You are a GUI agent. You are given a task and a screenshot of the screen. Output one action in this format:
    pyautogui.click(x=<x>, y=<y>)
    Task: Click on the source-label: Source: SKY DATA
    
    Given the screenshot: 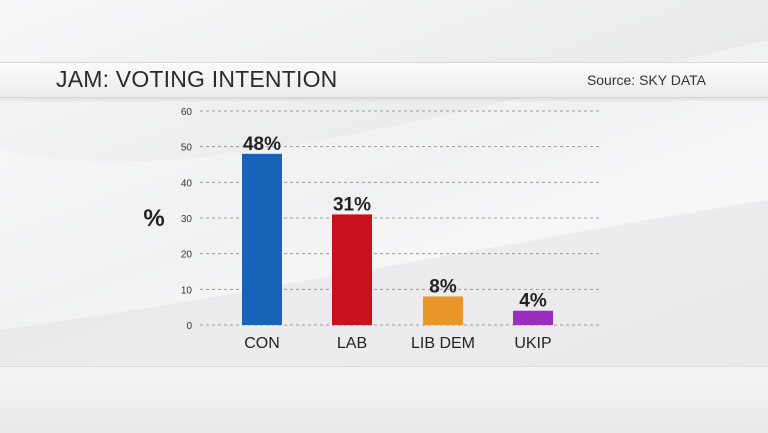 What is the action you would take?
    pyautogui.click(x=646, y=80)
    